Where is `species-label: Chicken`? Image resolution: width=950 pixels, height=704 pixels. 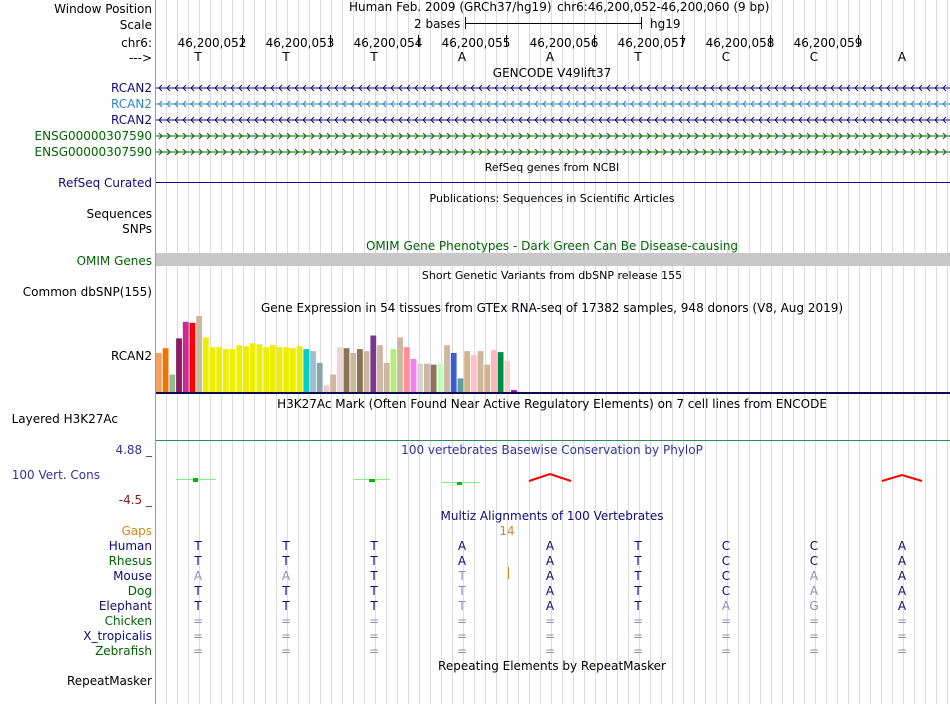 species-label: Chicken is located at coordinates (128, 621).